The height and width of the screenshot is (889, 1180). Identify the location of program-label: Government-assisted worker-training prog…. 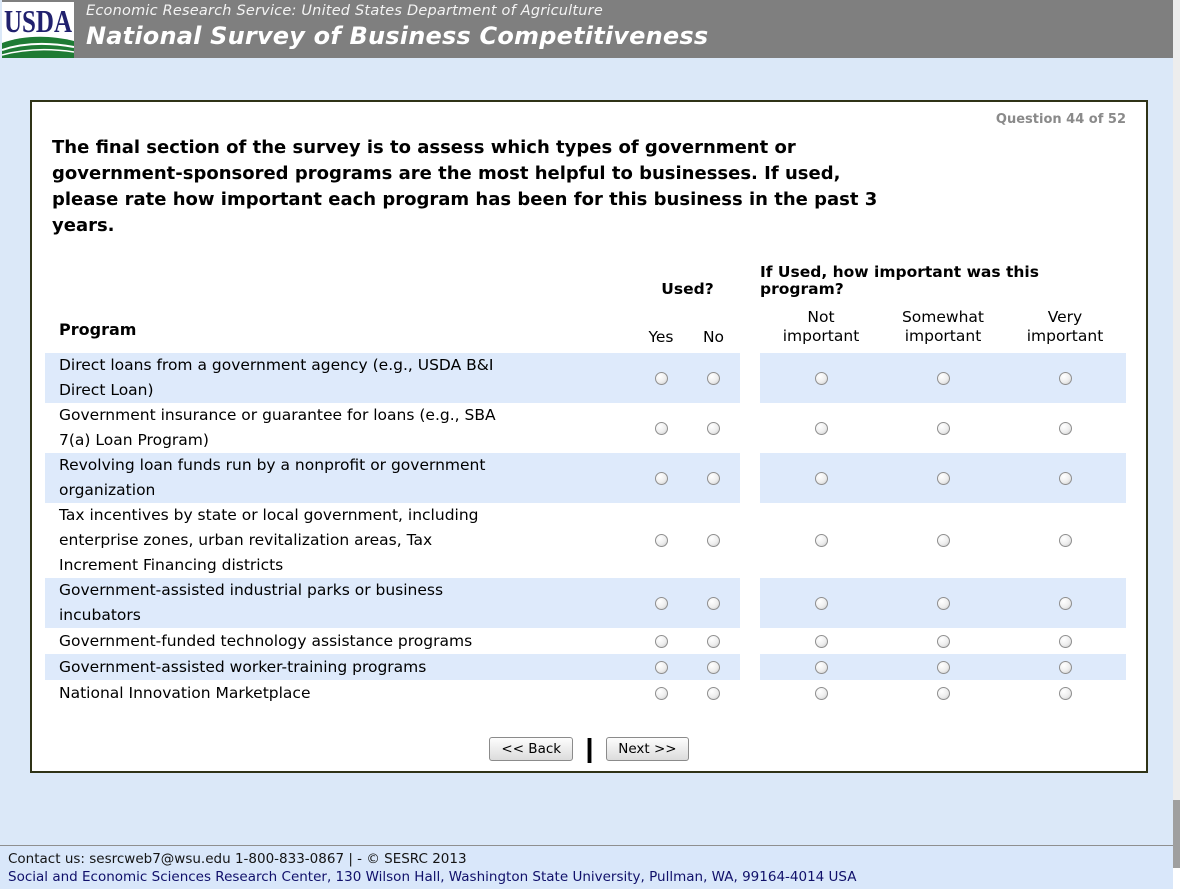
(243, 666).